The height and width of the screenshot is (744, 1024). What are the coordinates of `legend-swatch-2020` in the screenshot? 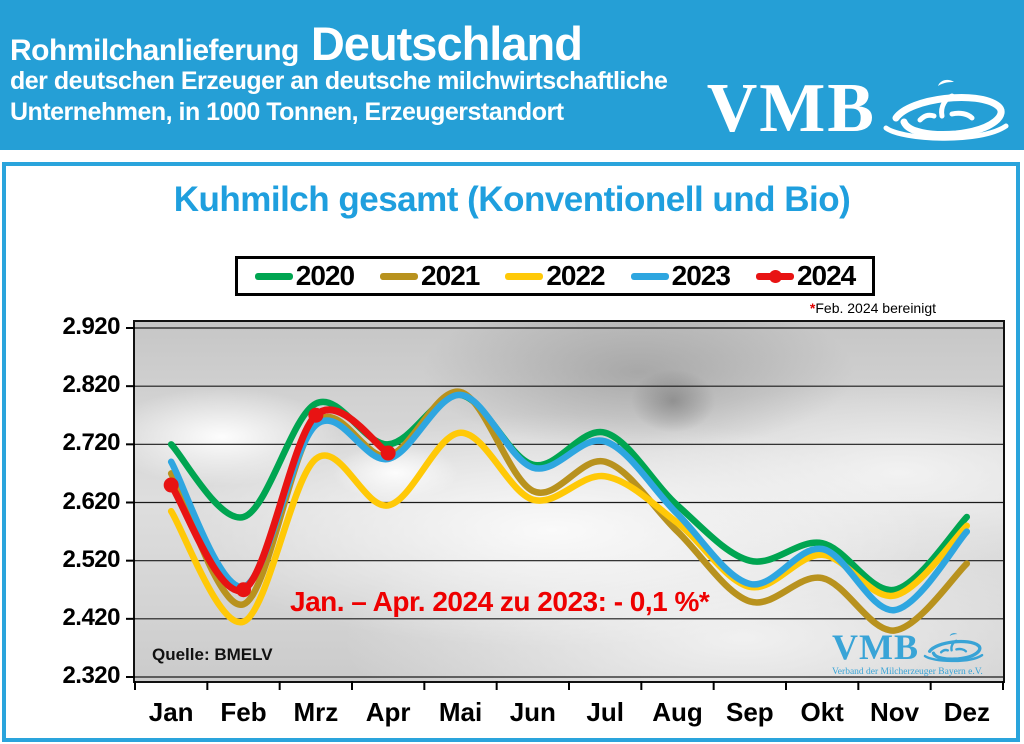 It's located at (273, 276).